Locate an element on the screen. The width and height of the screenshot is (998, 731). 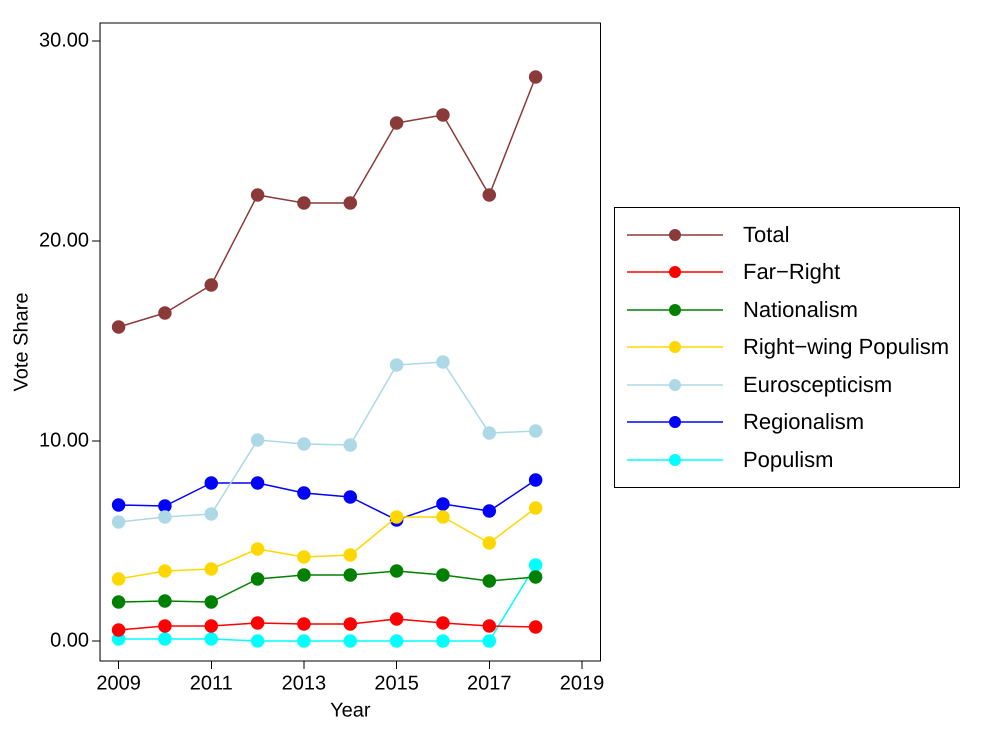
legend-label: Right−wing Populism is located at coordinates (846, 347).